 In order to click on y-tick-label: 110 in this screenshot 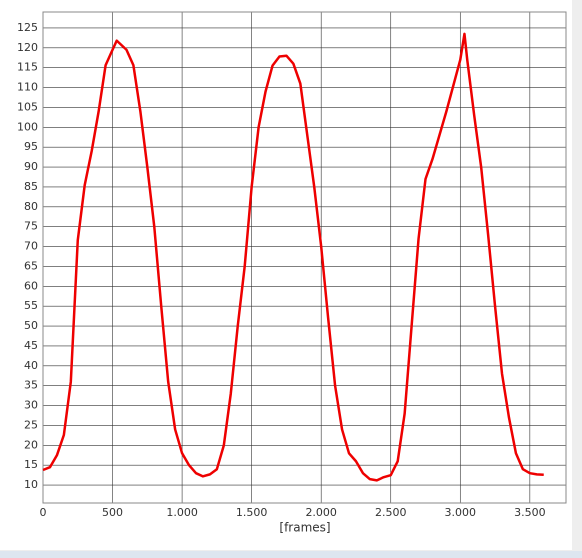, I will do `click(27, 87)`.